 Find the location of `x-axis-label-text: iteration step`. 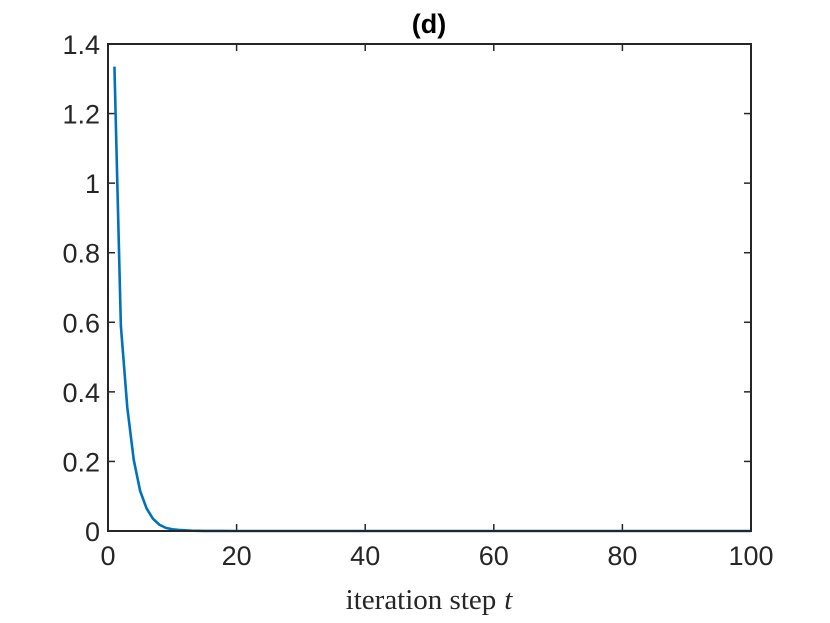

x-axis-label-text: iteration step is located at coordinates (421, 600).